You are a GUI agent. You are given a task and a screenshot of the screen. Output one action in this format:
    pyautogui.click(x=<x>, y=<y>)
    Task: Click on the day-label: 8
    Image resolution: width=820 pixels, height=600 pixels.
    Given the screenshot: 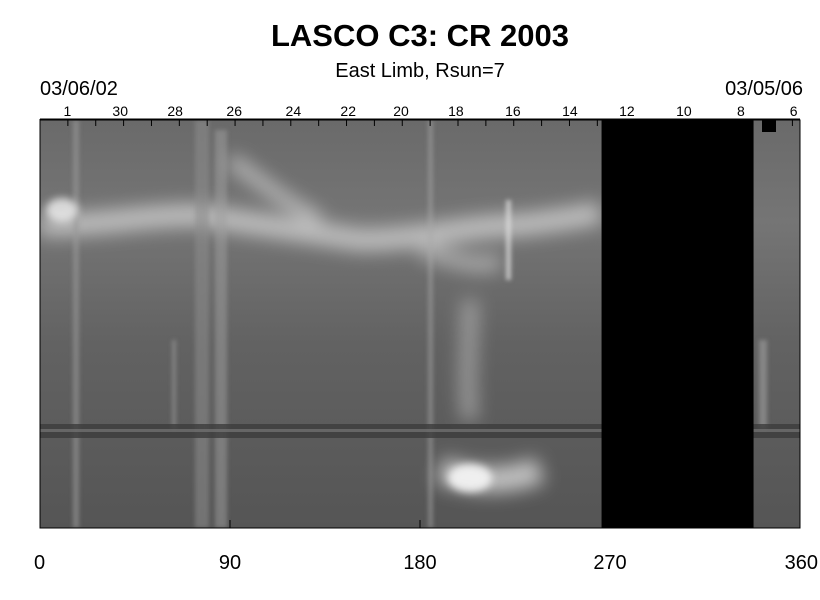 What is the action you would take?
    pyautogui.click(x=741, y=111)
    